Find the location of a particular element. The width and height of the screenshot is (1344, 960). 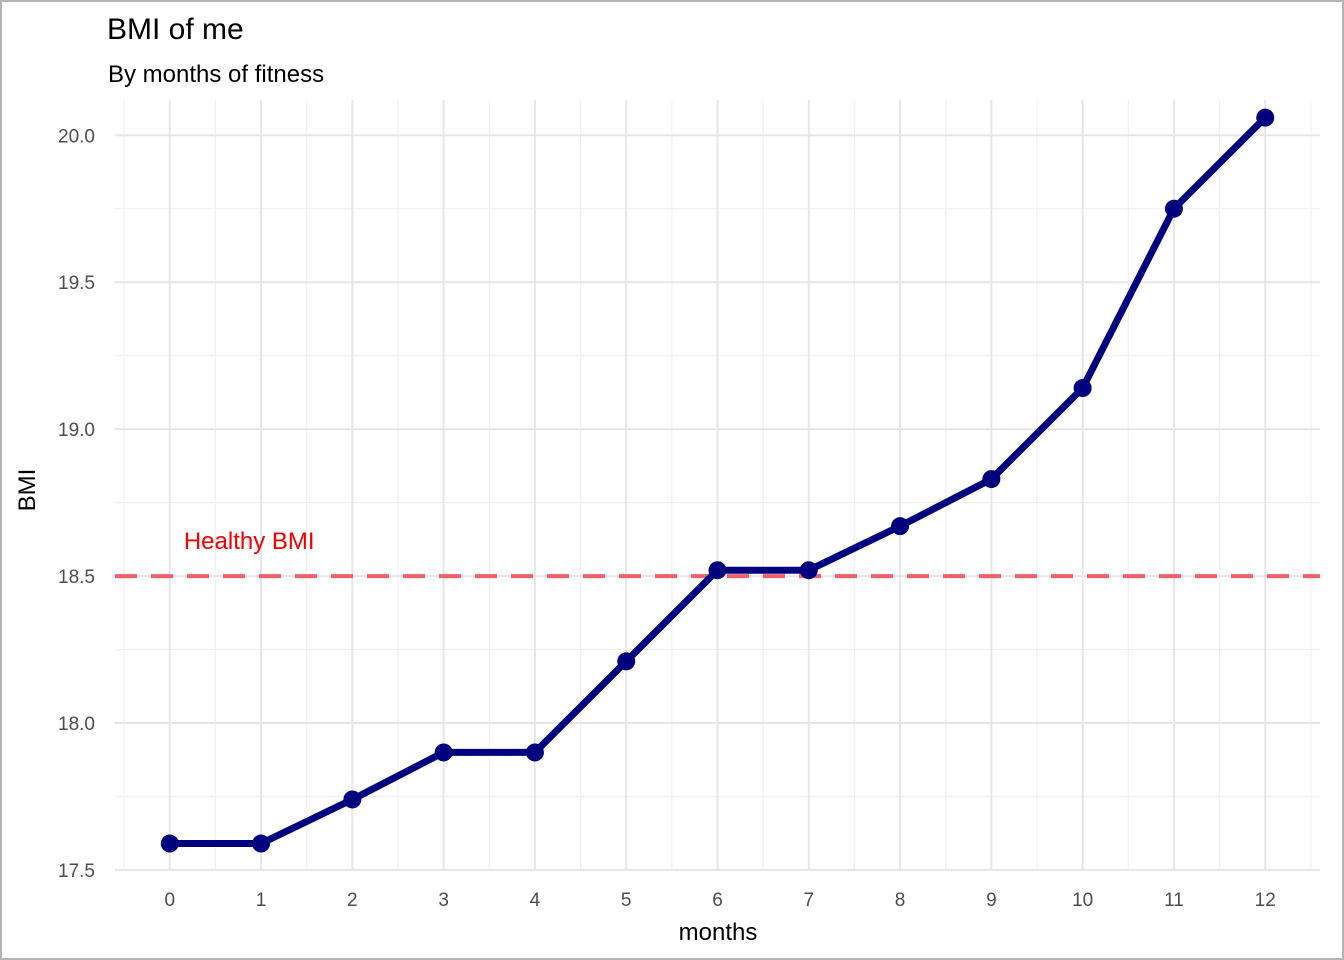

x-tick-label: 6 is located at coordinates (717, 900).